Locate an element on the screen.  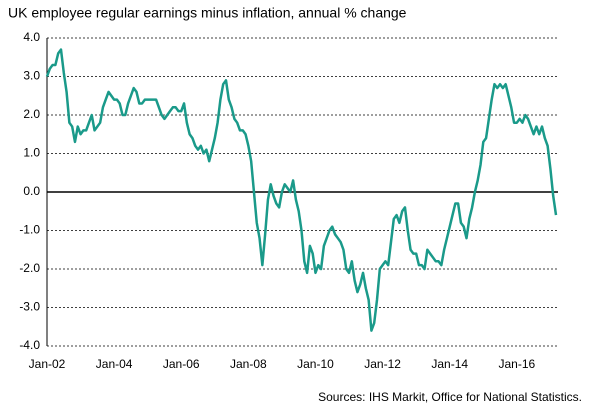
x-tick-label: Jan-10 is located at coordinates (315, 364).